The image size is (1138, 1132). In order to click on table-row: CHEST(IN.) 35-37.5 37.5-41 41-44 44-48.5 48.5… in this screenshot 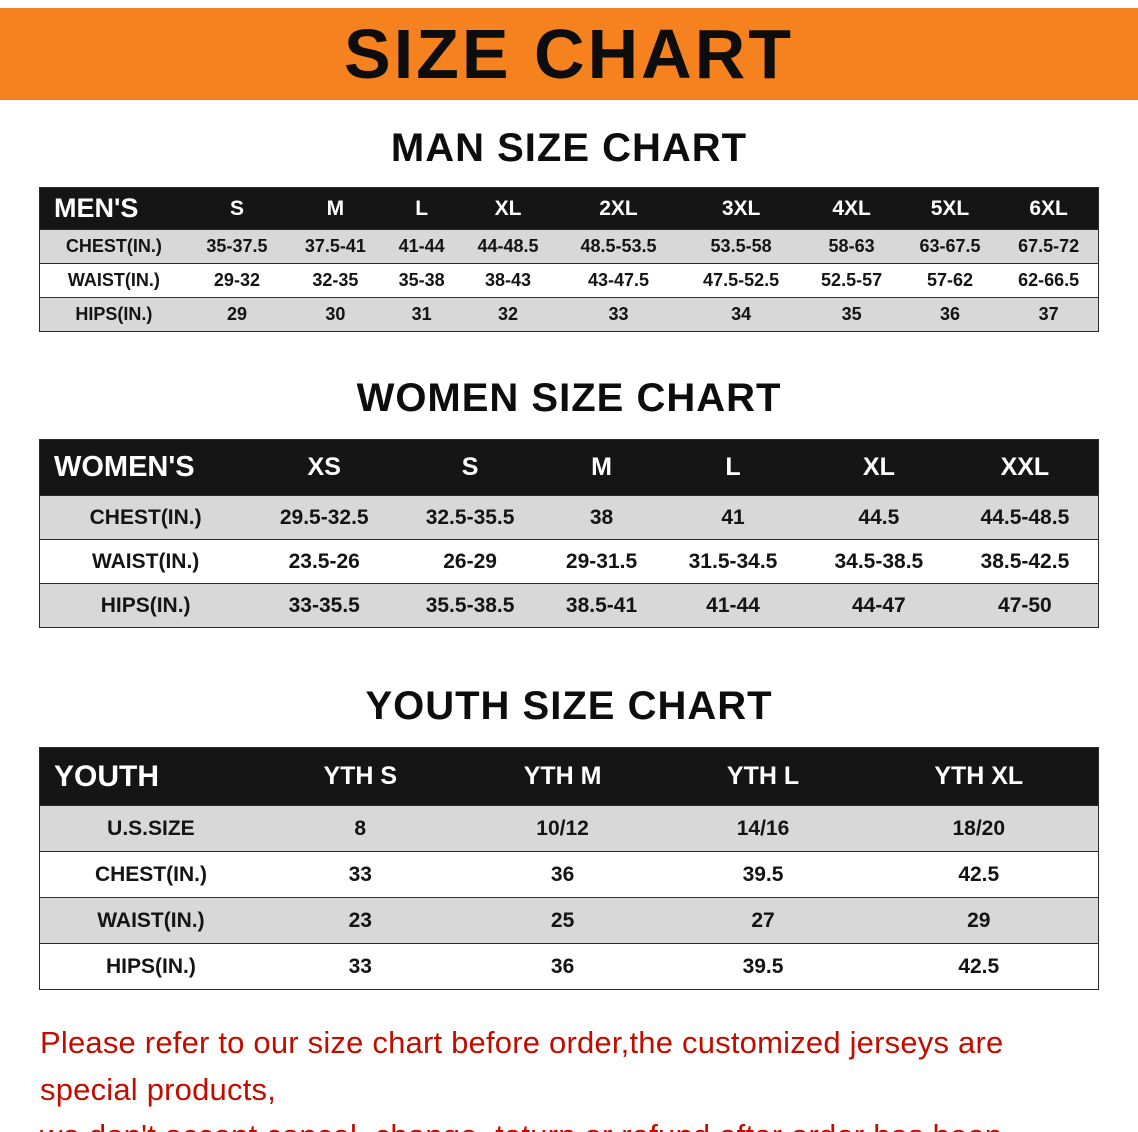, I will do `click(569, 246)`.